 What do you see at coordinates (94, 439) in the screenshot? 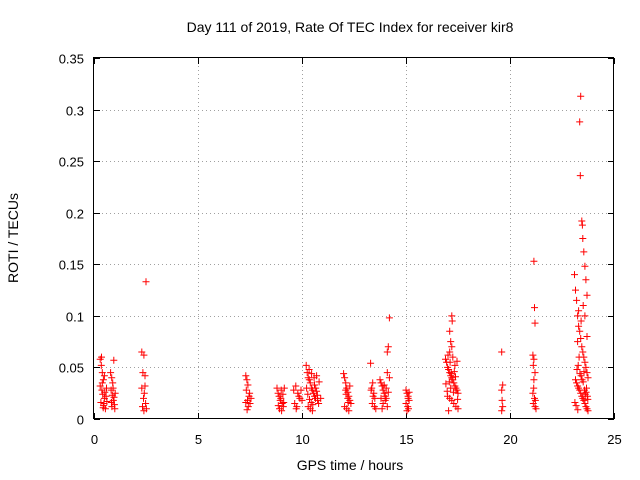
I see `x-tick-label: 0` at bounding box center [94, 439].